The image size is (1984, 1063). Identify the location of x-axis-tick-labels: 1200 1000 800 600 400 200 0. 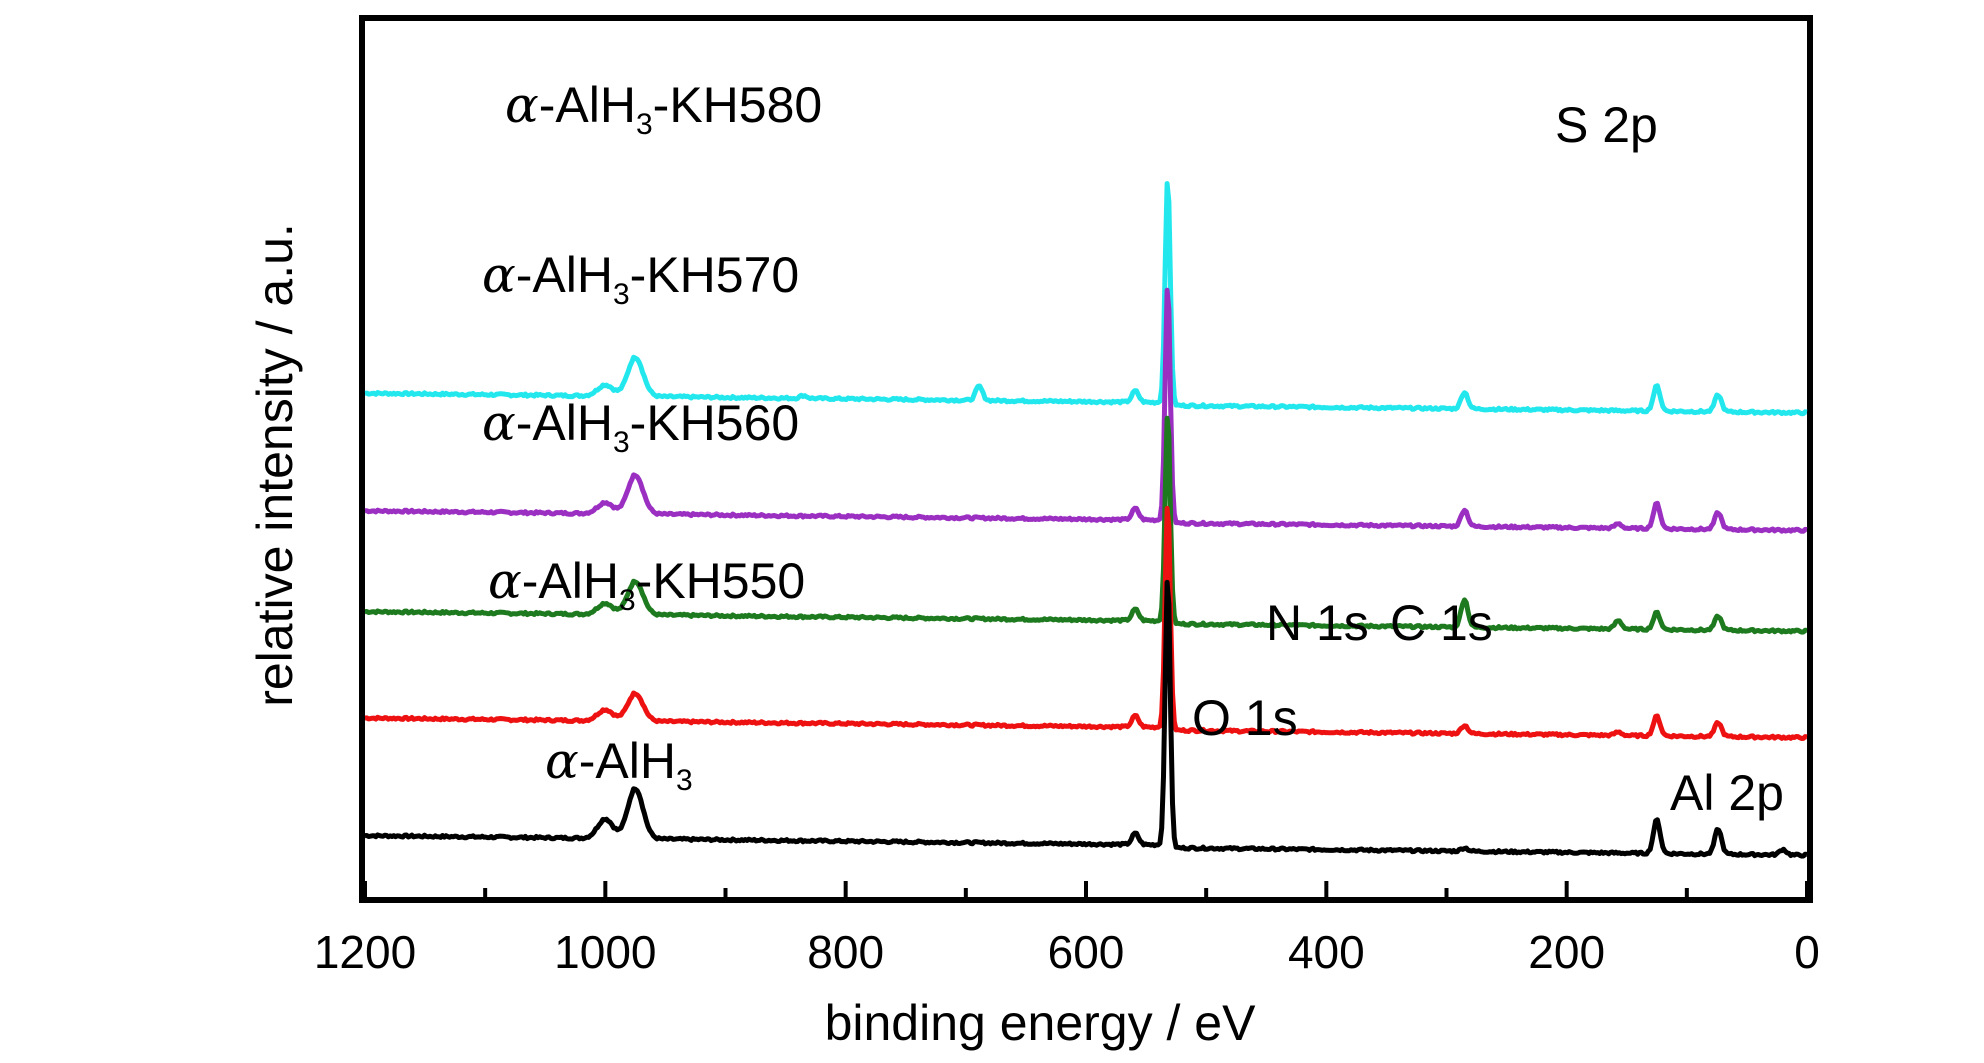
(1067, 952).